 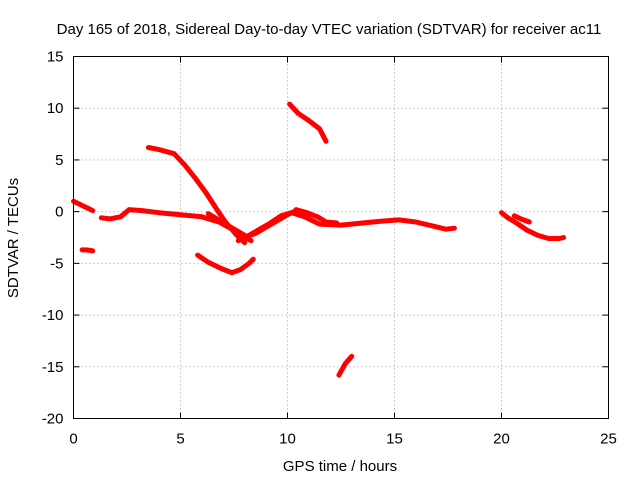 What do you see at coordinates (59, 212) in the screenshot?
I see `y-tick-label: 0` at bounding box center [59, 212].